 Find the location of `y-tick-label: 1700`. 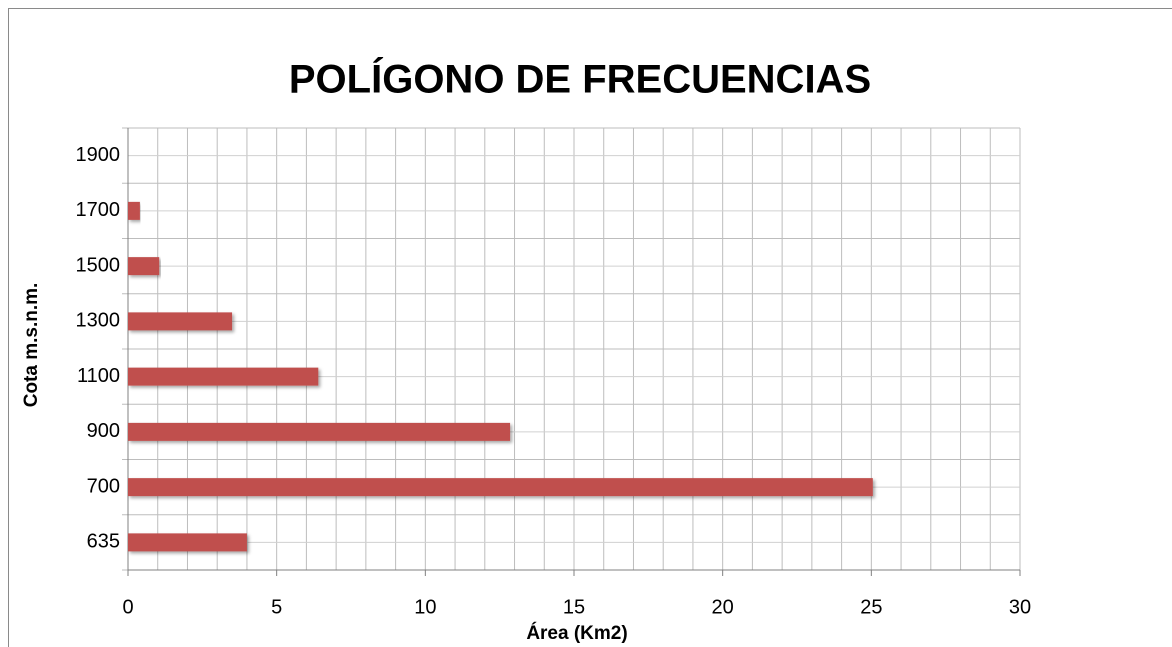

y-tick-label: 1700 is located at coordinates (98, 210).